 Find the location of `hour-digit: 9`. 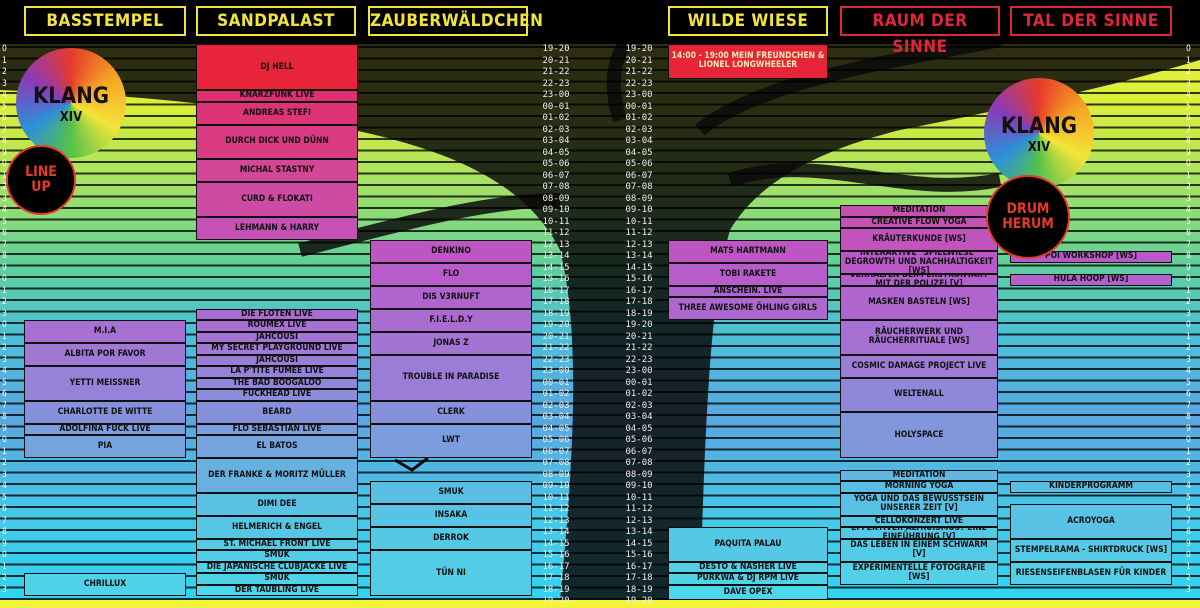

hour-digit: 9 is located at coordinates (4, 428).